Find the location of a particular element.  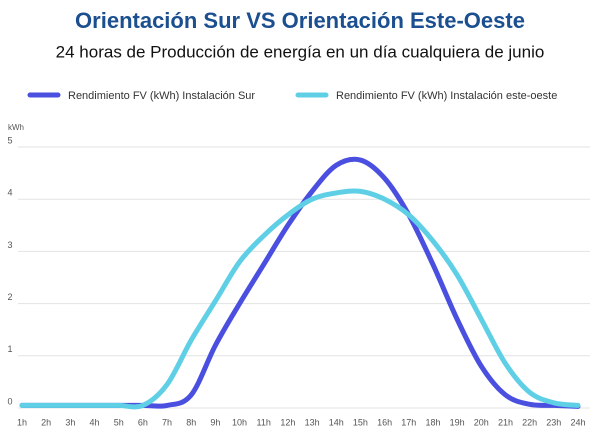

x-tick-label: 5h is located at coordinates (119, 422).